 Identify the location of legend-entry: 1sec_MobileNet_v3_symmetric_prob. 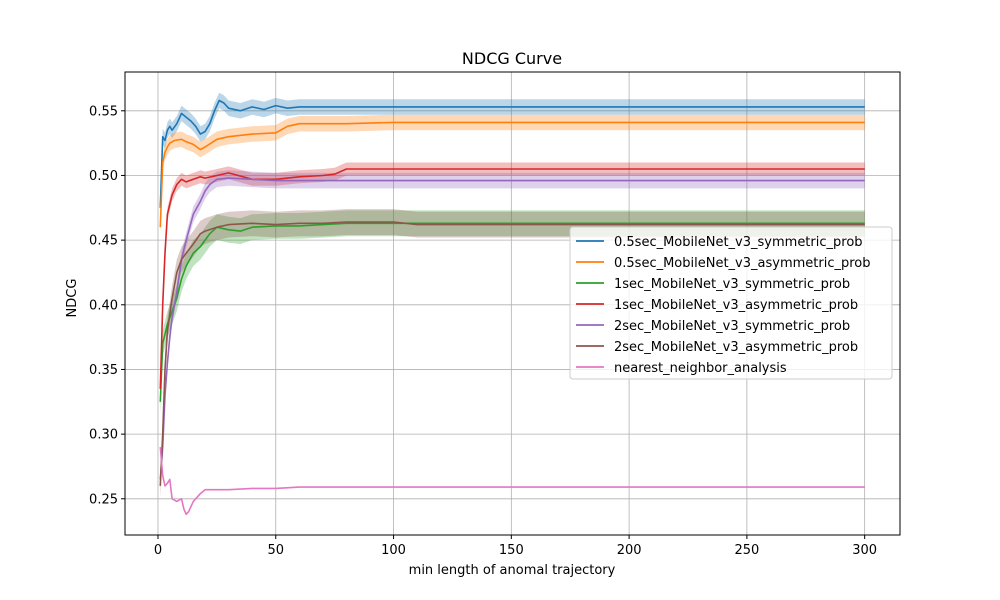
(732, 284).